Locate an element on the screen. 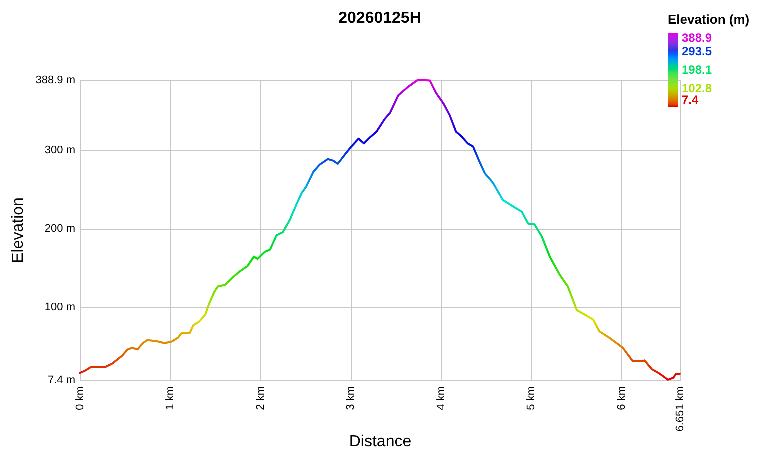 This screenshot has height=460, width=760. y-tick-label: 100 m is located at coordinates (60, 308).